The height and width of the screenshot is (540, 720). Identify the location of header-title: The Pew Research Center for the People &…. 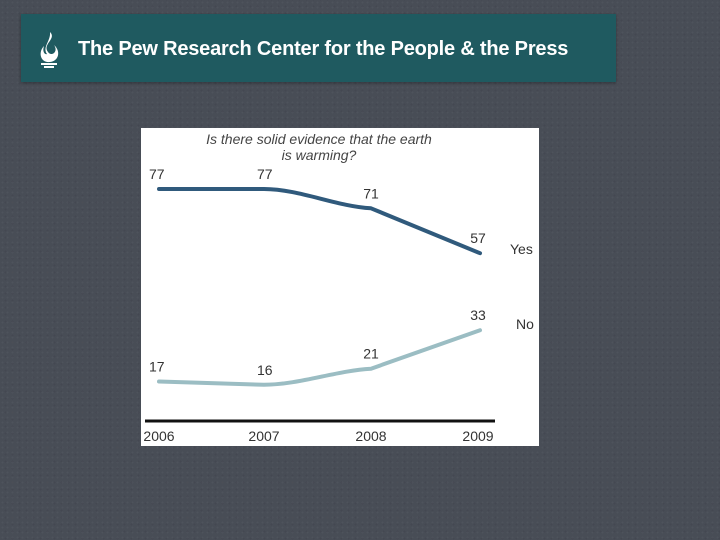
(323, 49).